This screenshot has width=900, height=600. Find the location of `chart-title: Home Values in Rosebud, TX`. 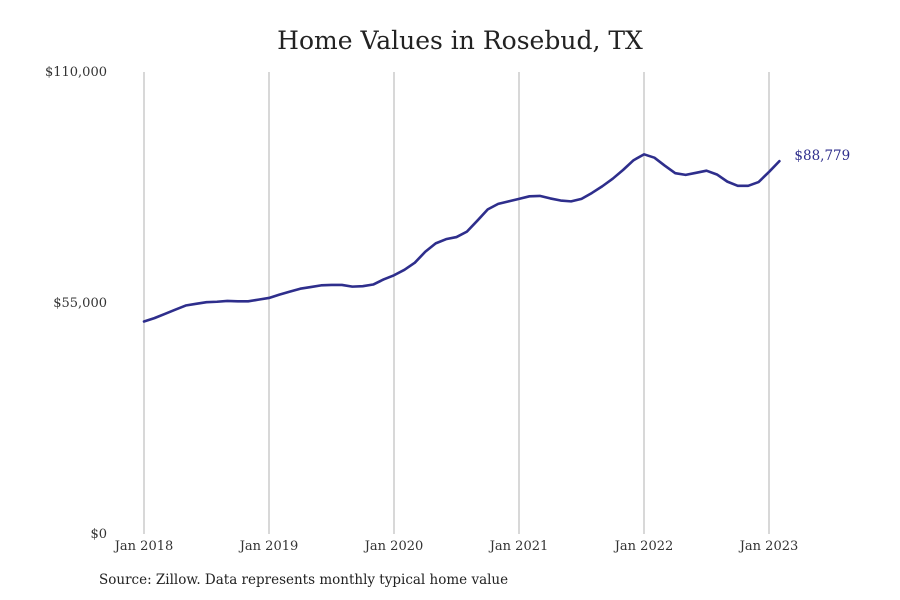

chart-title: Home Values in Rosebud, TX is located at coordinates (460, 40).